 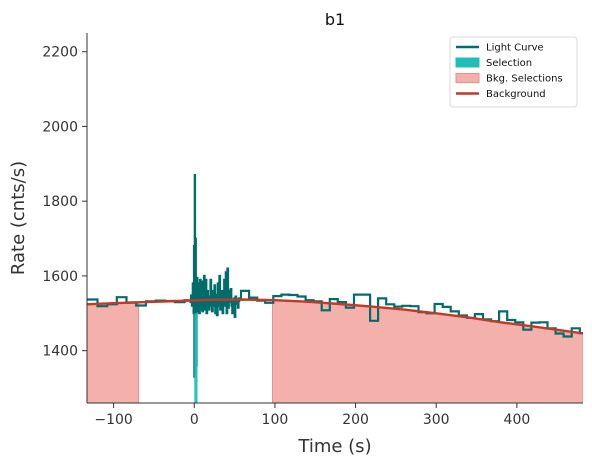 What do you see at coordinates (524, 79) in the screenshot?
I see `legend-label: Bkg. Selections` at bounding box center [524, 79].